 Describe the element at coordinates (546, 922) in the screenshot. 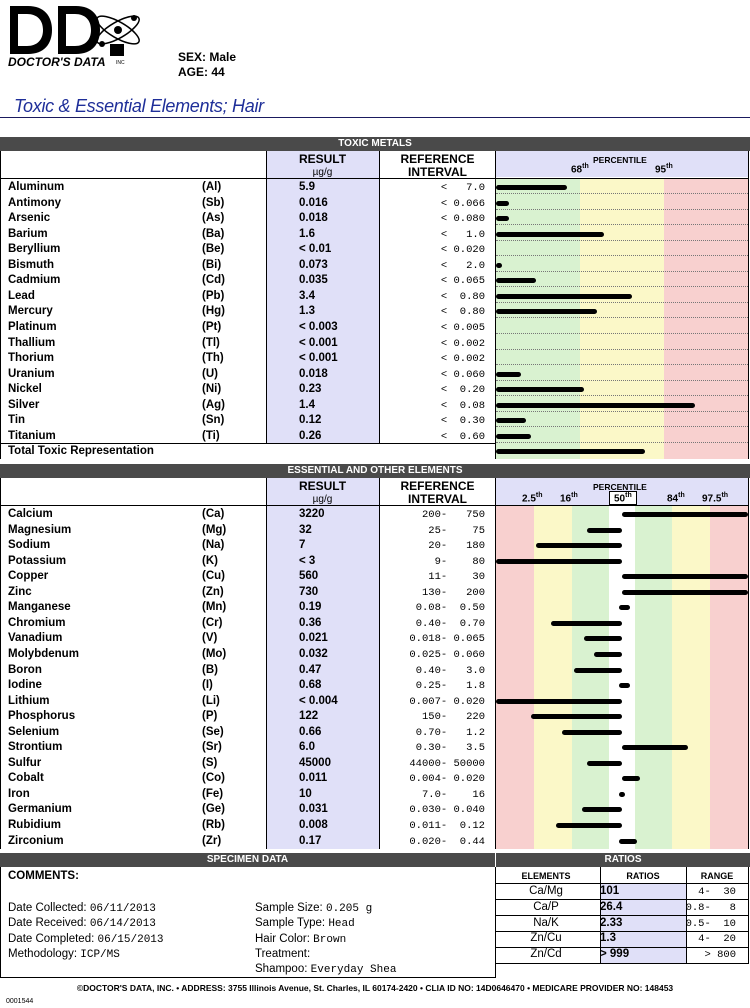

I see `ratio-elements: Na/K` at that location.